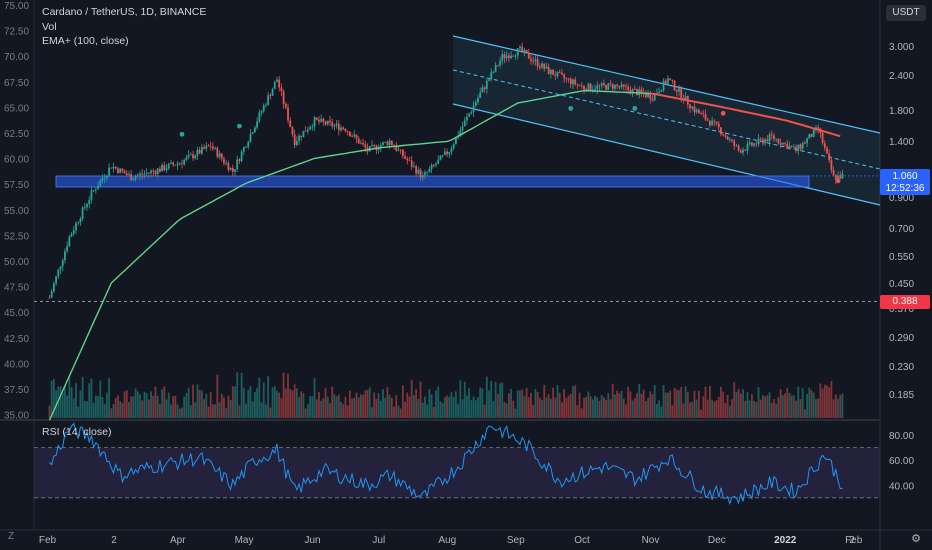 This screenshot has height=550, width=932. I want to click on currency-unit-label: USDT, so click(906, 13).